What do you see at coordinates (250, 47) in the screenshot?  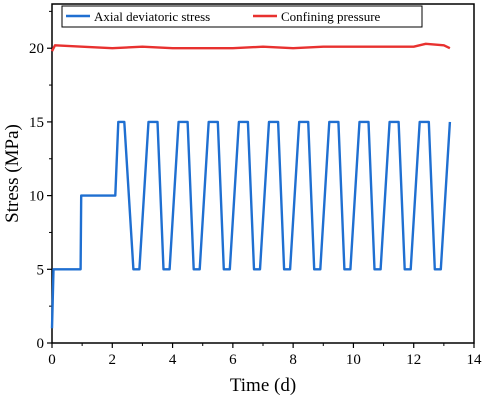 I see `series-line-confining-pressure` at bounding box center [250, 47].